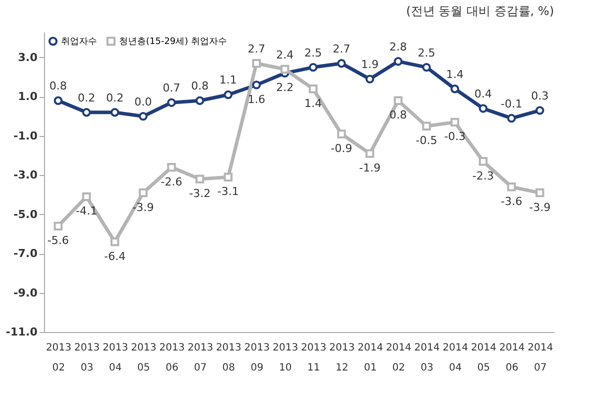 Image resolution: width=601 pixels, height=420 pixels. What do you see at coordinates (427, 141) in the screenshot?
I see `data-label: -0.5` at bounding box center [427, 141].